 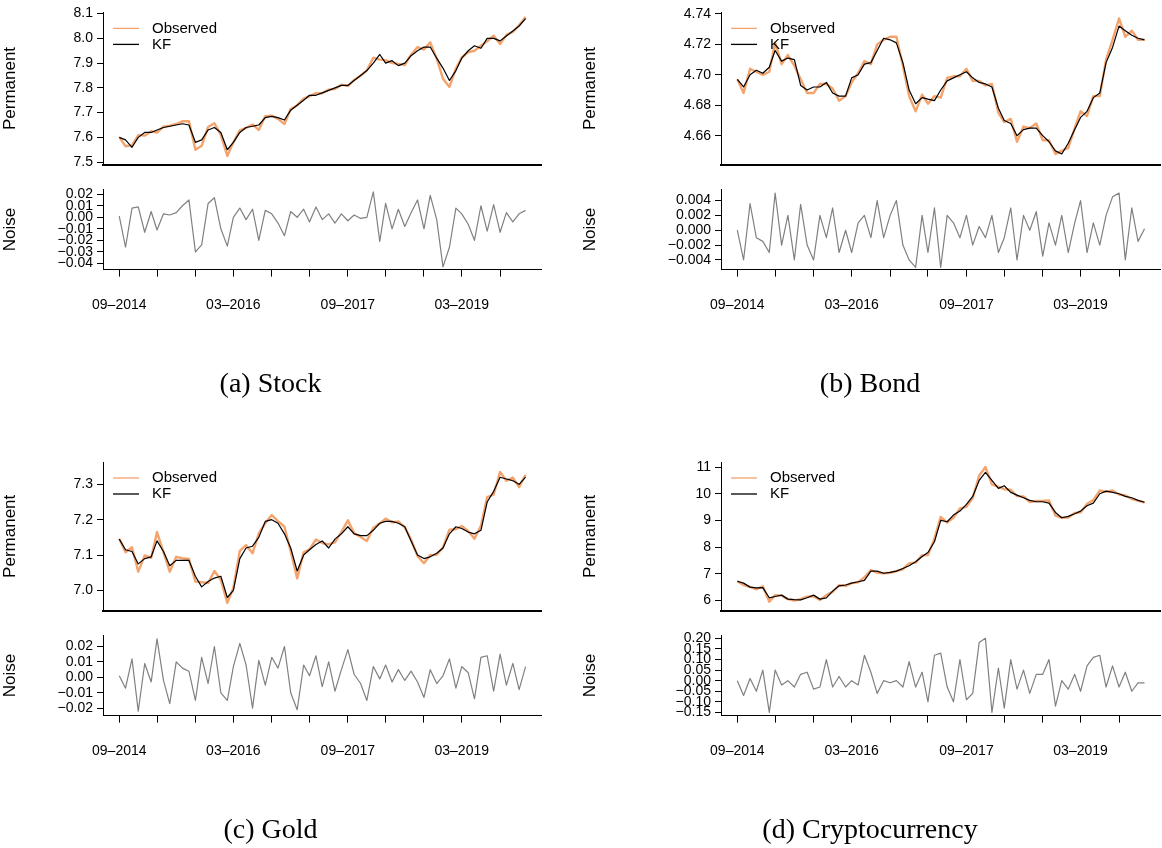 I want to click on y-tick-label: 7.1, so click(x=83, y=553).